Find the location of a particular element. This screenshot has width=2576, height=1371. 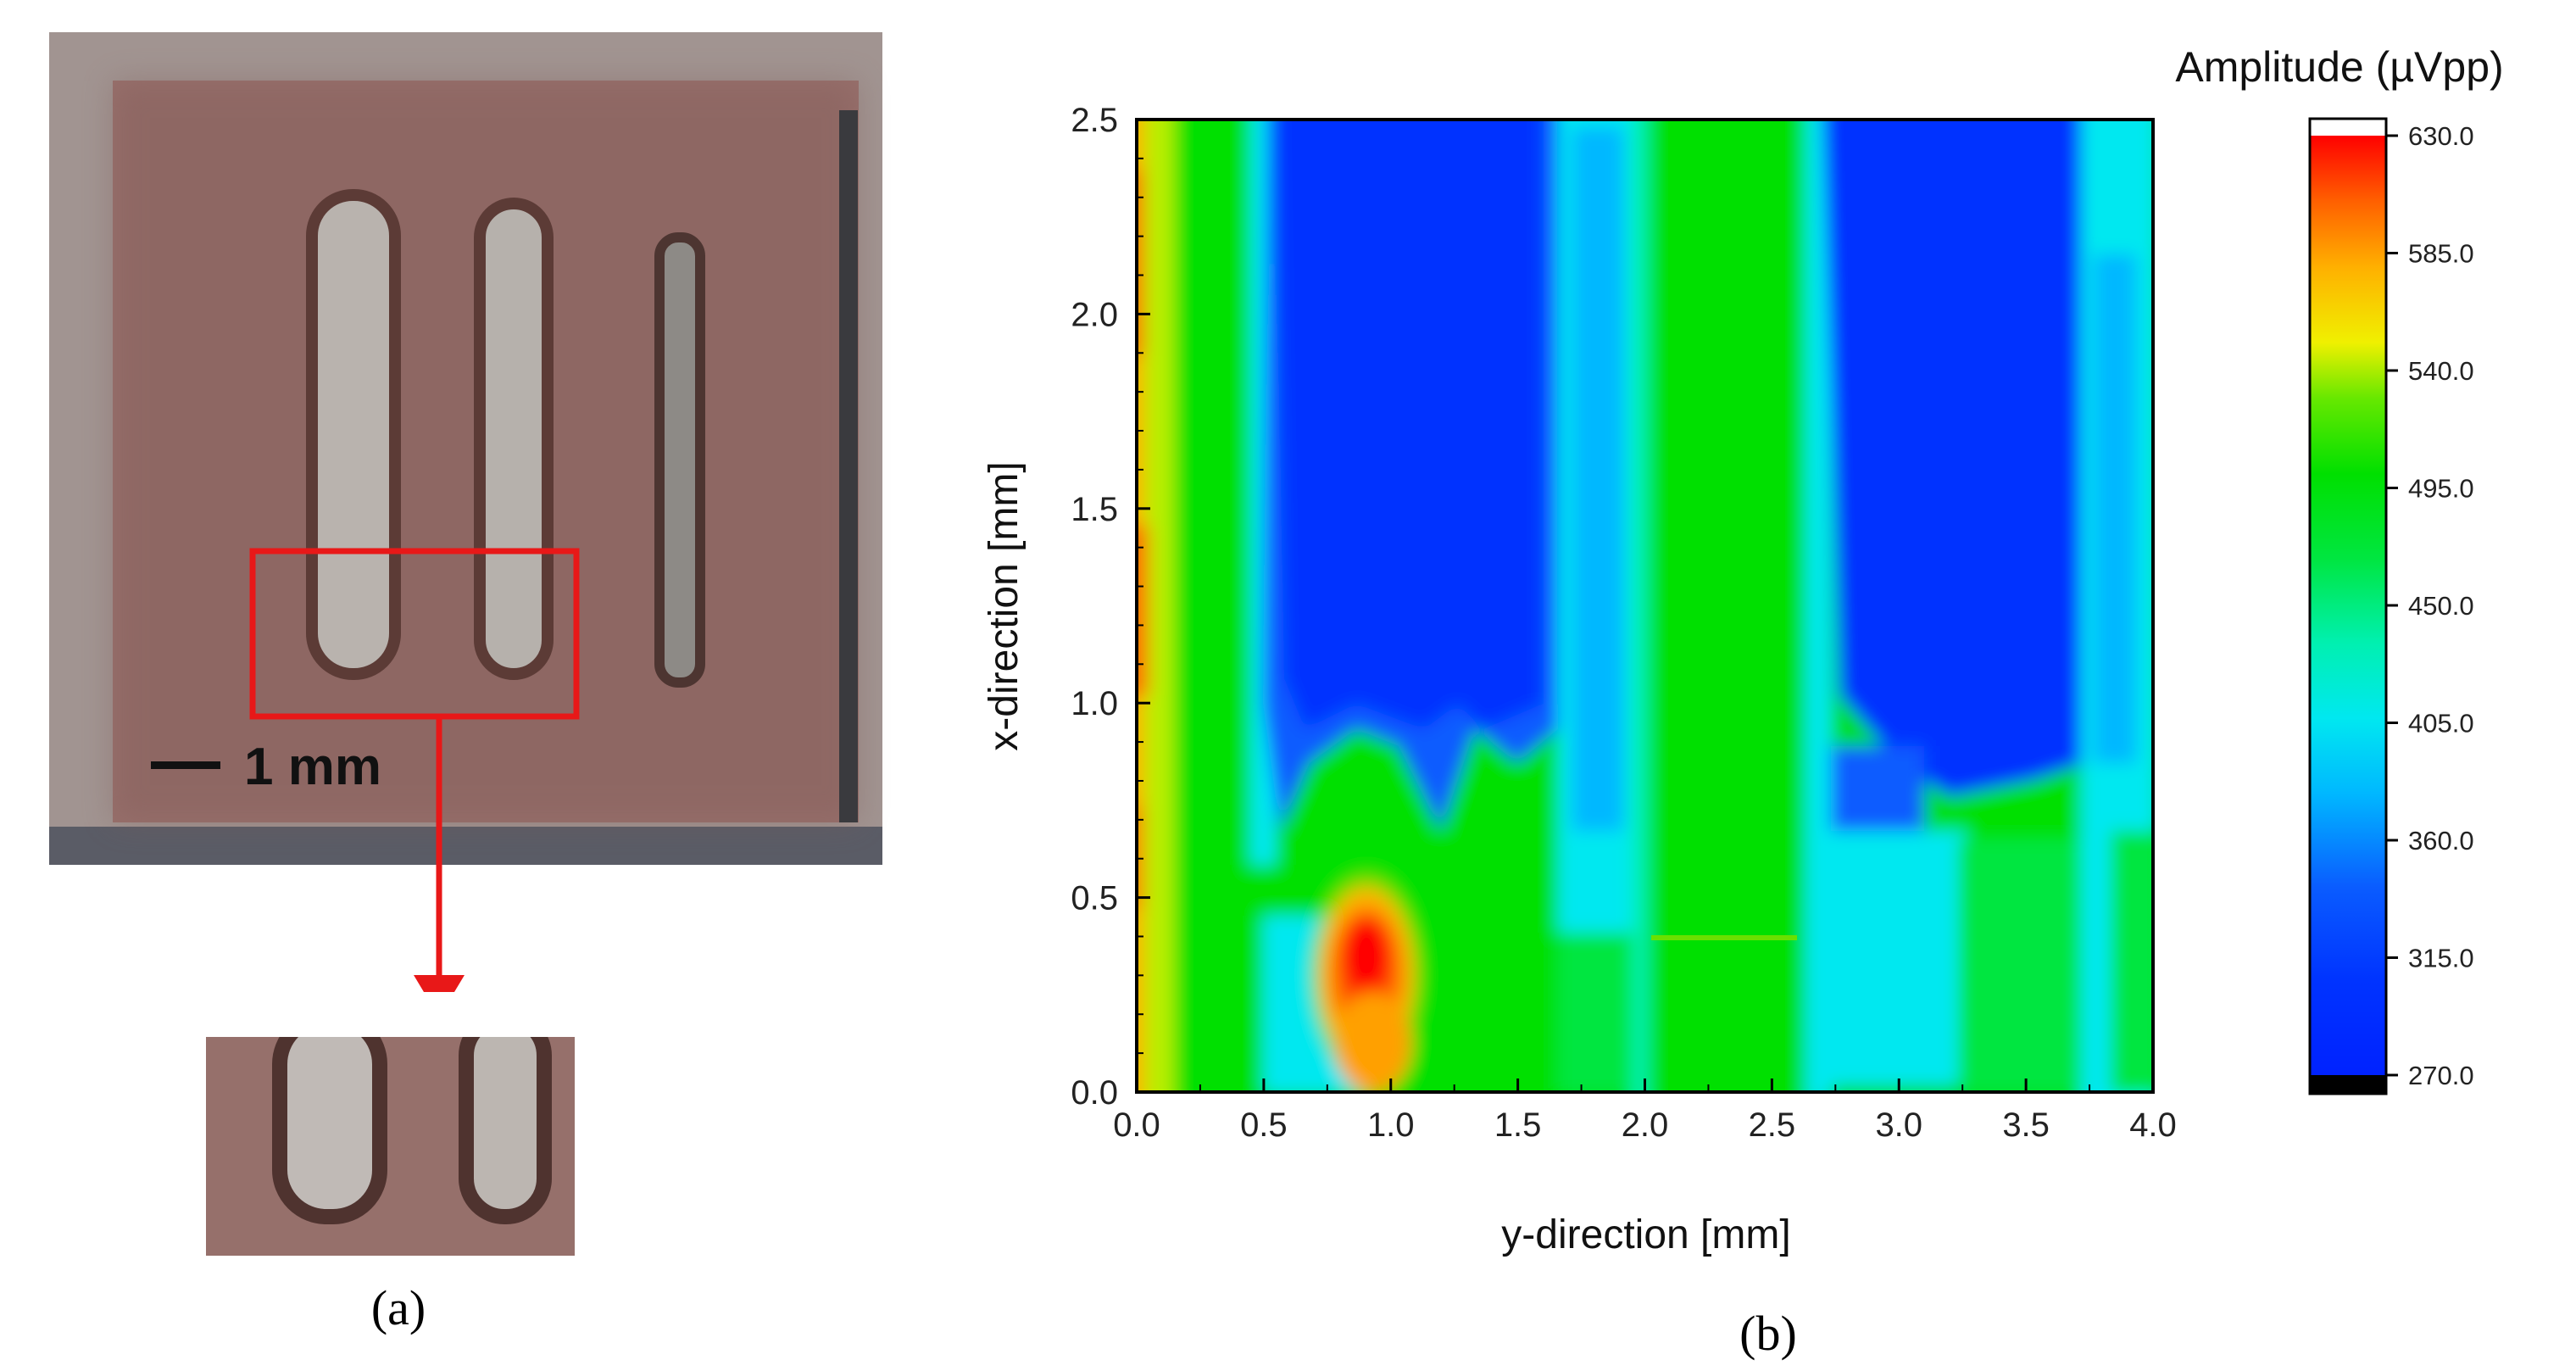

x-tick-label: 2.5 is located at coordinates (1772, 1125).